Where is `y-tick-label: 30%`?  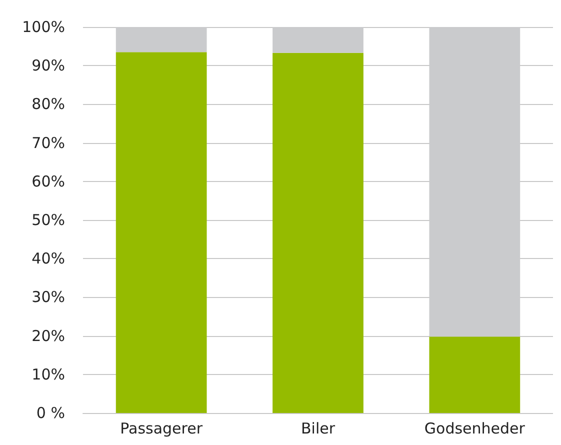 y-tick-label: 30% is located at coordinates (48, 297).